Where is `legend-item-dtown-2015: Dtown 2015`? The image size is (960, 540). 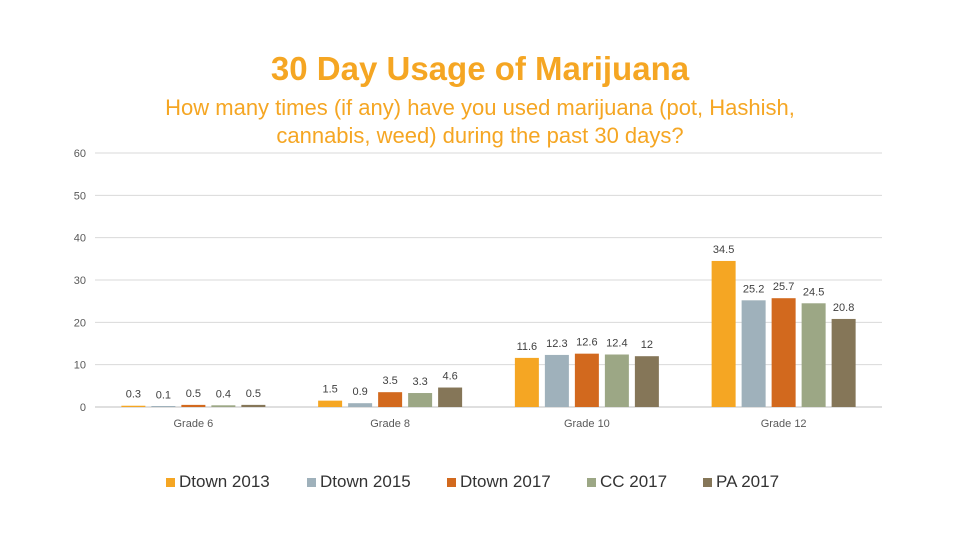 legend-item-dtown-2015: Dtown 2015 is located at coordinates (359, 482).